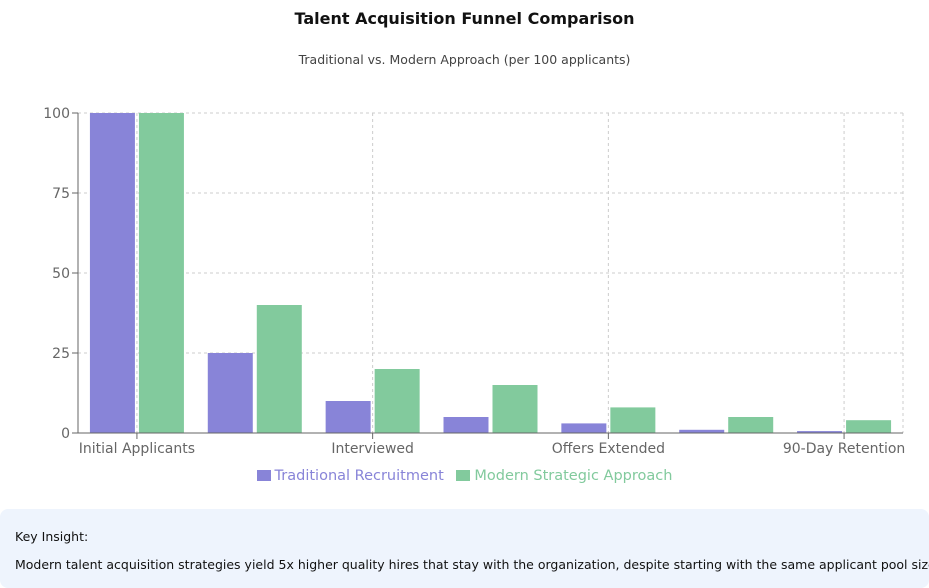 This screenshot has height=588, width=929. I want to click on insight-heading: Key Insight:, so click(52, 536).